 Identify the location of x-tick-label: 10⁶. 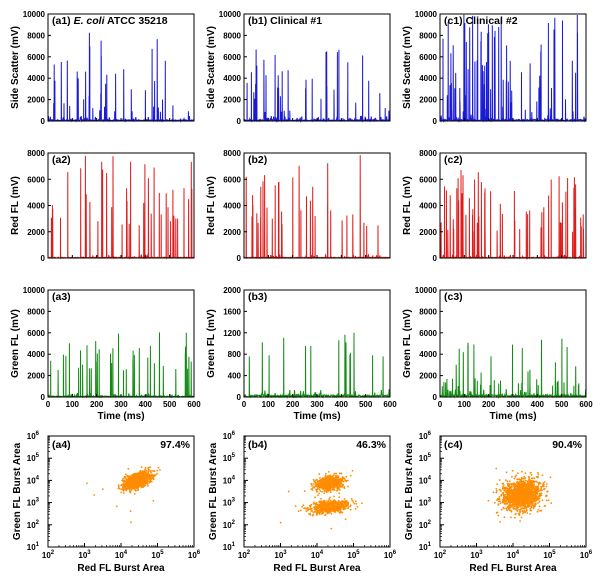
(586, 555).